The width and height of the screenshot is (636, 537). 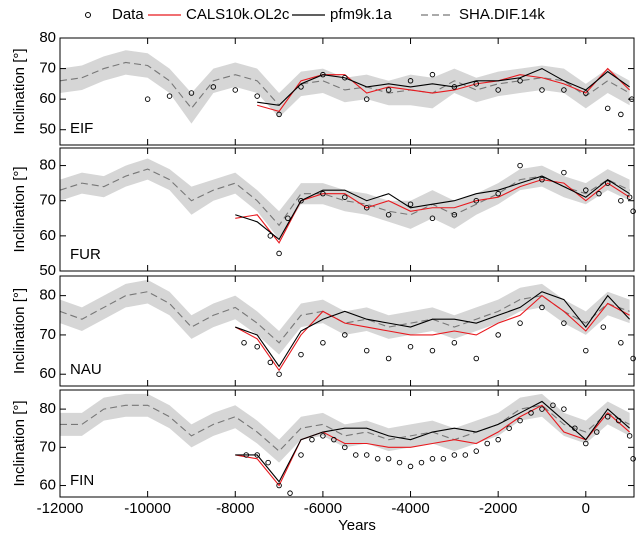 I want to click on legend-symbol, so click(x=88, y=15).